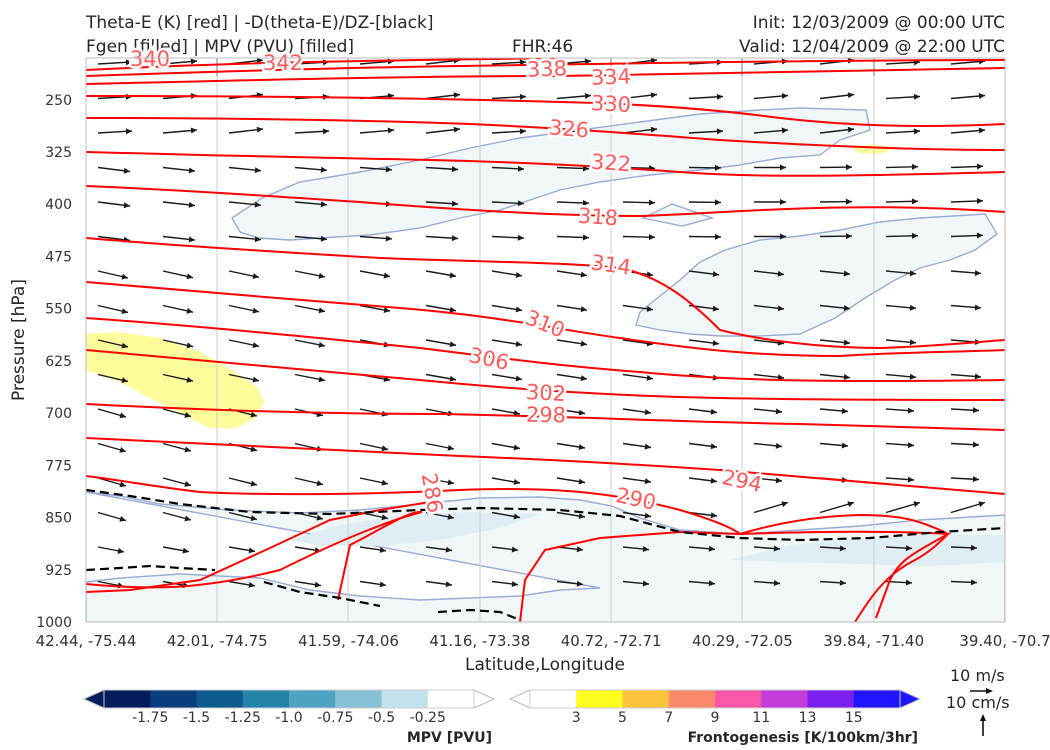  What do you see at coordinates (978, 702) in the screenshot?
I see `reference-vertical-label: 10 cm/s` at bounding box center [978, 702].